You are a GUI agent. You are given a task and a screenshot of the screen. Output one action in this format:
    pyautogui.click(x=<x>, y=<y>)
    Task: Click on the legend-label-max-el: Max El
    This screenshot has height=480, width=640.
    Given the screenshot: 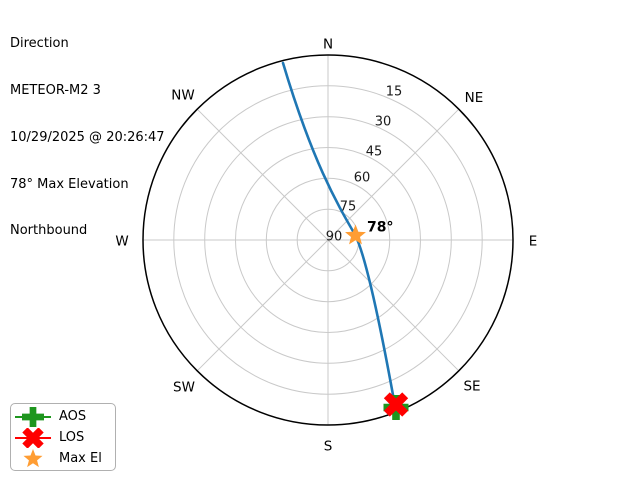 What is the action you would take?
    pyautogui.click(x=80, y=458)
    